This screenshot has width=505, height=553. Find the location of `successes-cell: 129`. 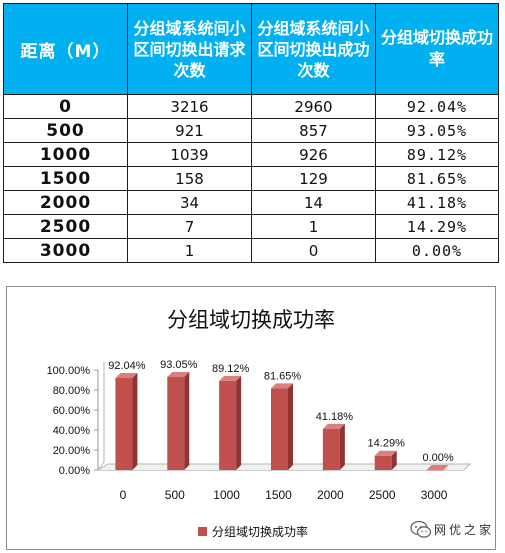

successes-cell: 129 is located at coordinates (313, 178).